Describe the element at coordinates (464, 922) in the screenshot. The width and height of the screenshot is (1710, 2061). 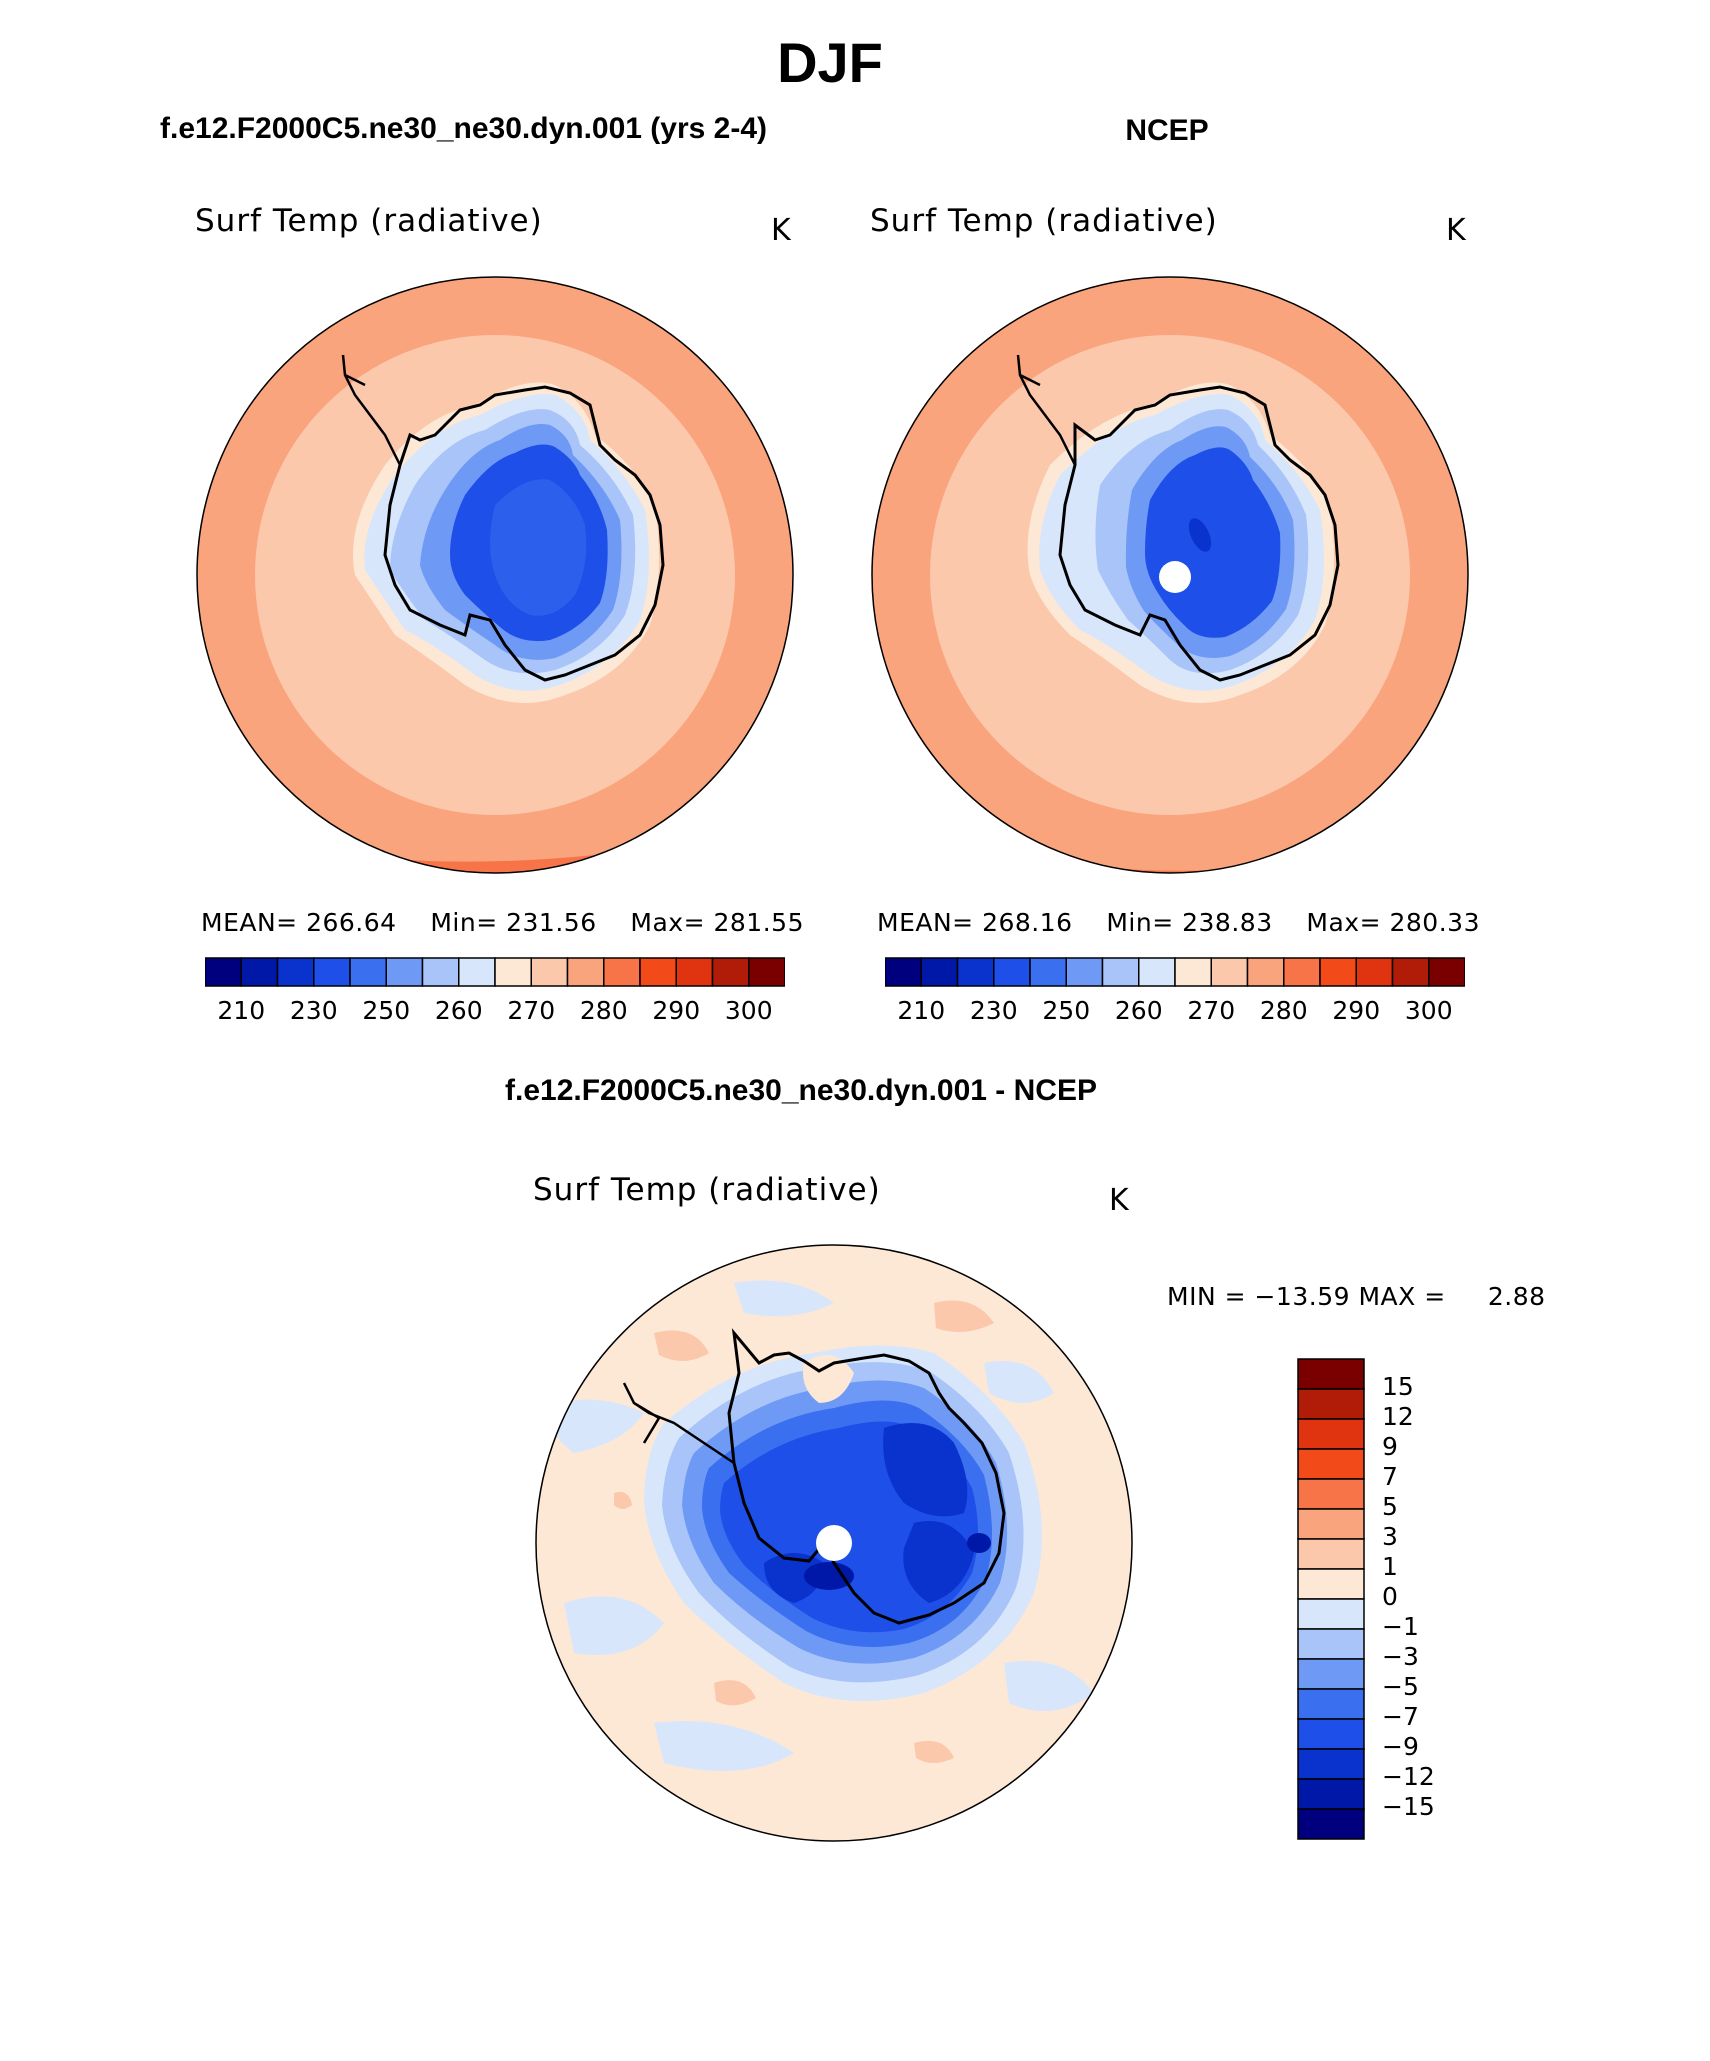
I see `left-min-label: Min=` at that location.